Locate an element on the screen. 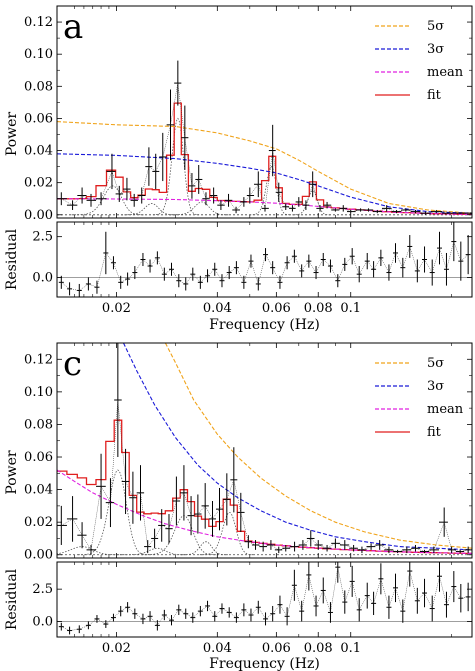 This screenshot has height=671, width=475. legend-label: 5σ is located at coordinates (435, 26).